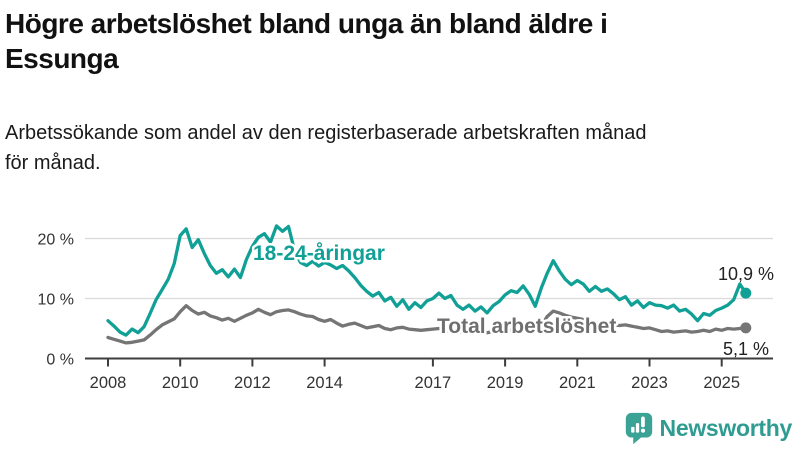 Image resolution: width=800 pixels, height=450 pixels. Describe the element at coordinates (60, 360) in the screenshot. I see `y-axis-label-0: 0 %` at that location.